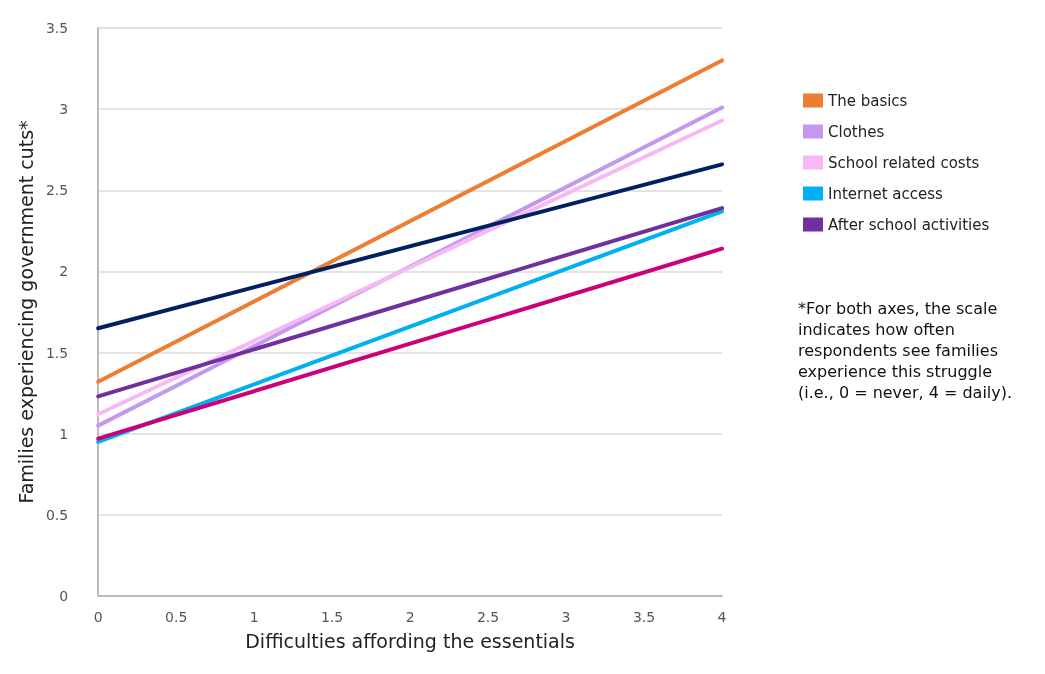 Image resolution: width=1045 pixels, height=674 pixels. Describe the element at coordinates (909, 224) in the screenshot. I see `legend-label: After school activities` at that location.